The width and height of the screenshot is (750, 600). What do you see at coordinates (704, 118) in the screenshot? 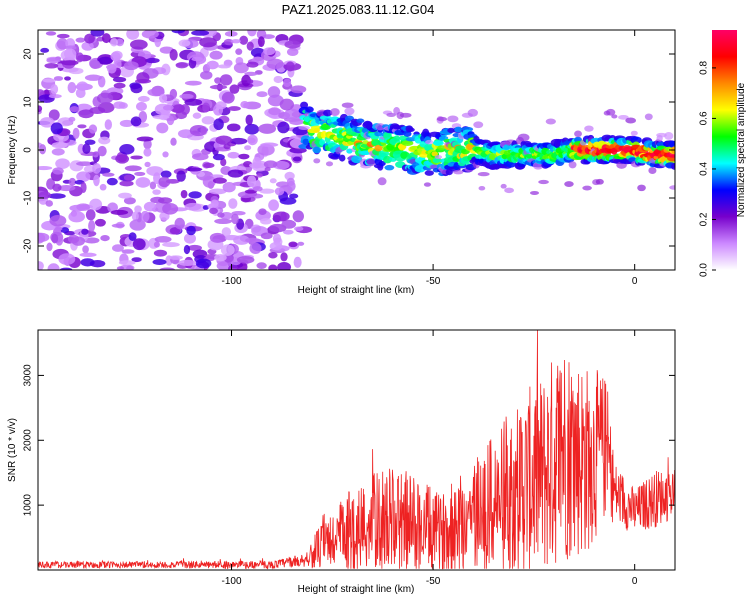
I see `colorbar-tick-label: 0.6` at bounding box center [704, 118].